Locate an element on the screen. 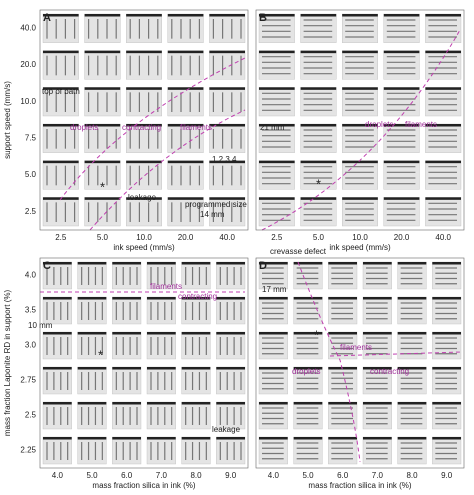 The height and width of the screenshot is (495, 474). annotation: programmed size is located at coordinates (216, 204).